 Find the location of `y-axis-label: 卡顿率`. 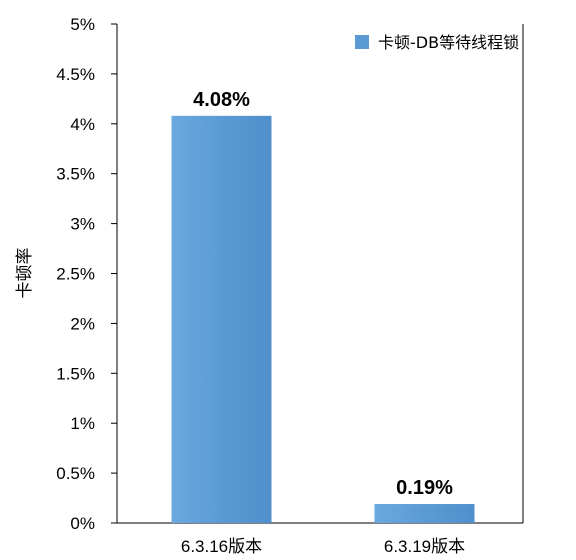

y-axis-label: 卡顿率 is located at coordinates (25, 273).